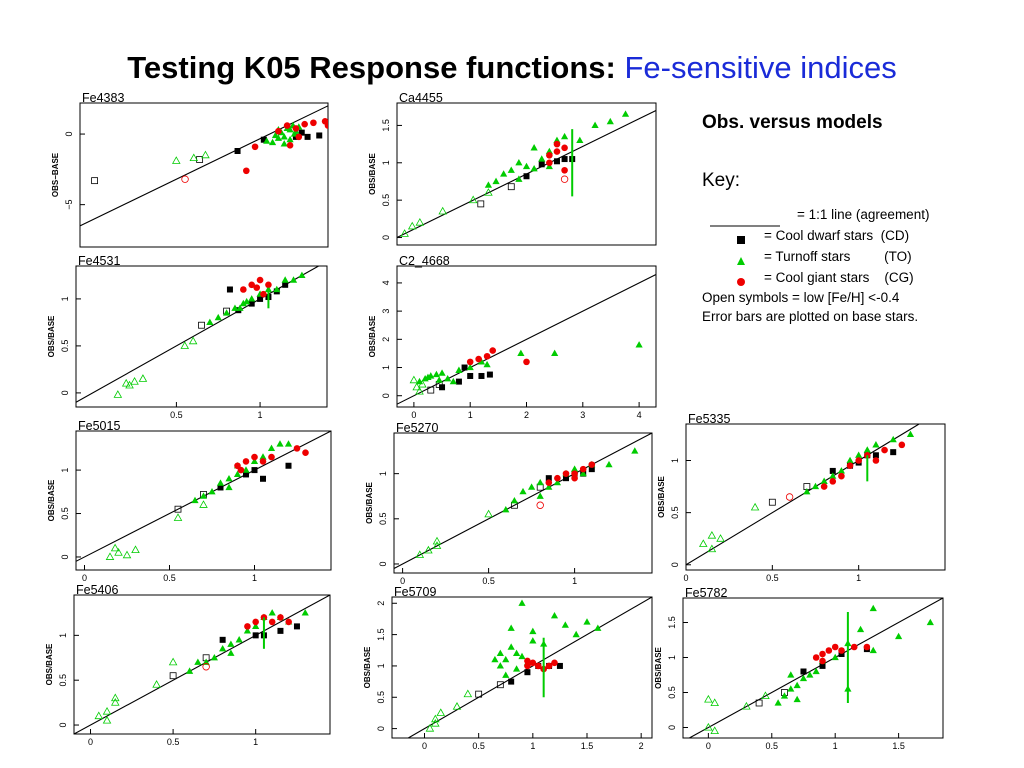 Image resolution: width=1024 pixels, height=768 pixels. Describe the element at coordinates (90, 742) in the screenshot. I see `x-tick-label: 0` at that location.